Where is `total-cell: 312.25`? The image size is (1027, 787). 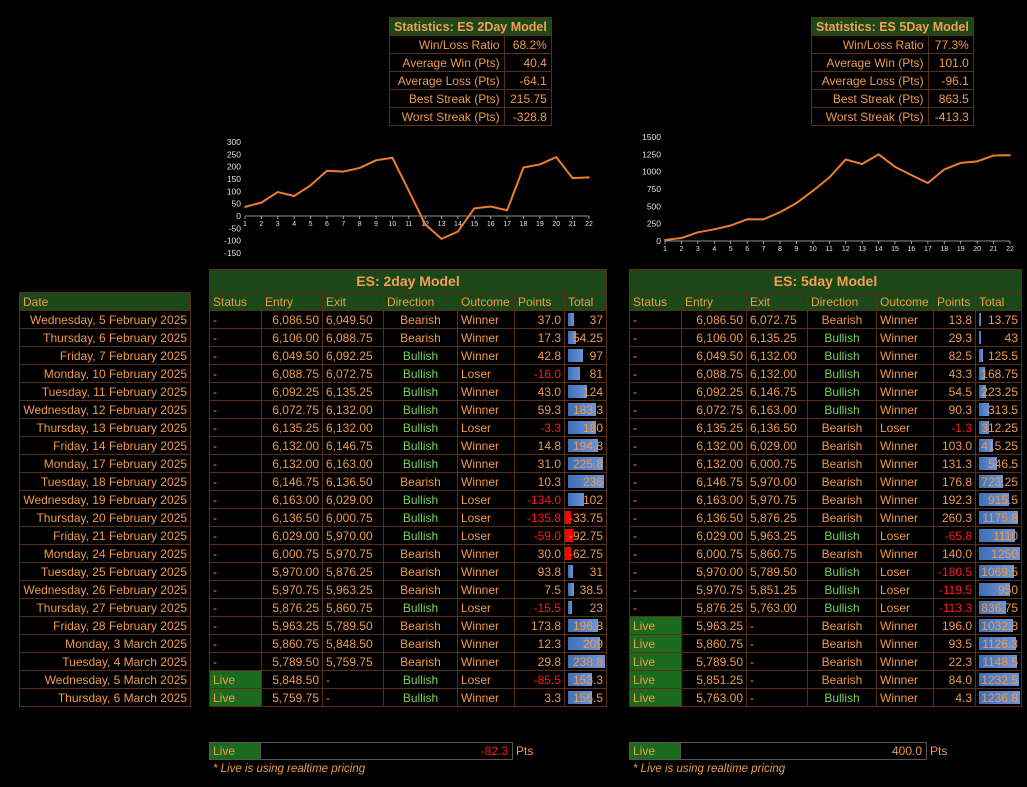
total-cell: 312.25 is located at coordinates (998, 427).